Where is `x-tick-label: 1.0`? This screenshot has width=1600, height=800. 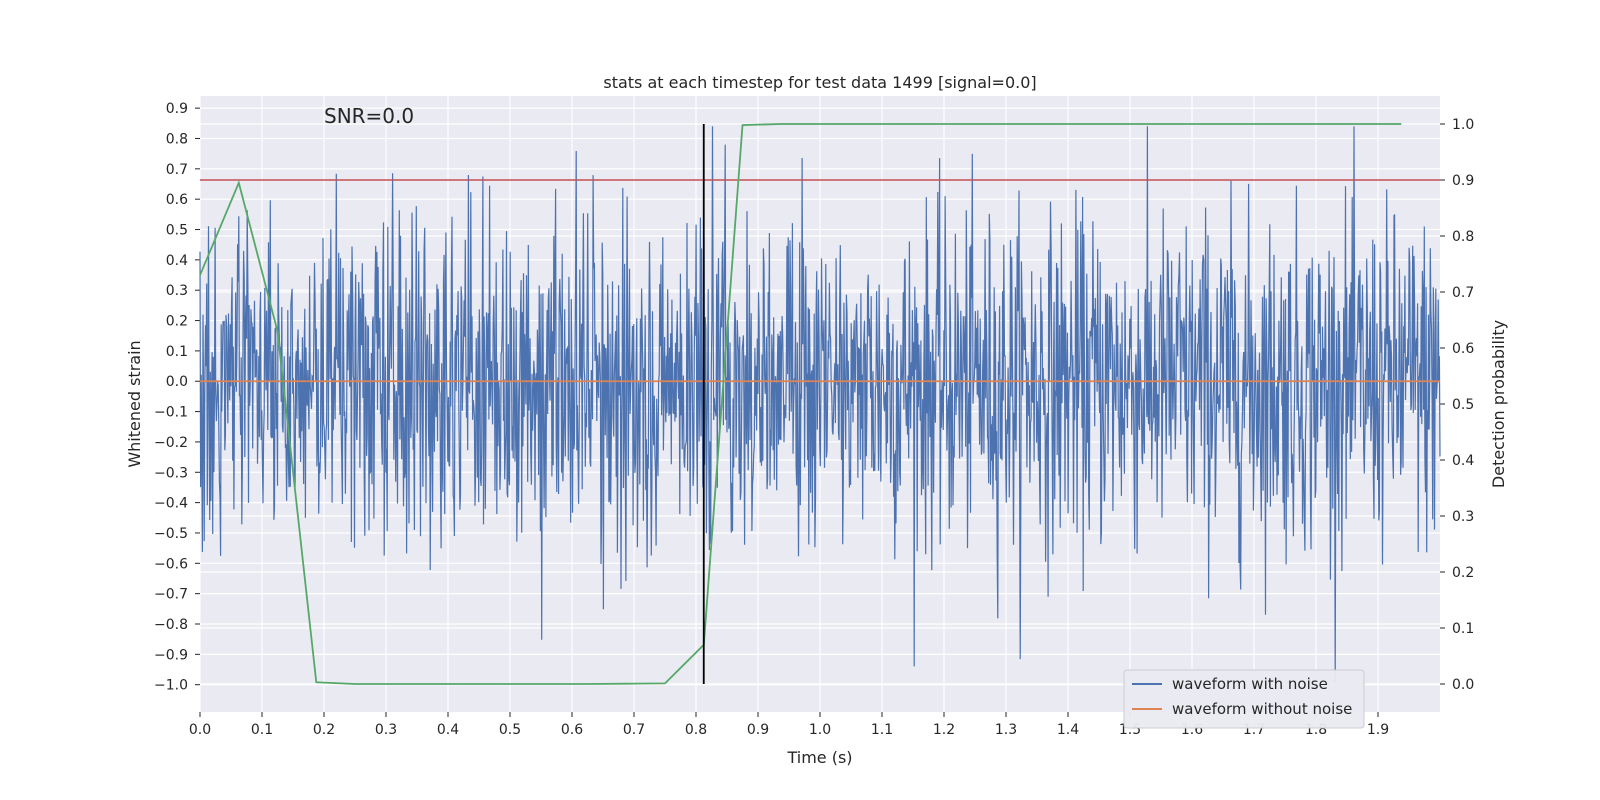 x-tick-label: 1.0 is located at coordinates (820, 730).